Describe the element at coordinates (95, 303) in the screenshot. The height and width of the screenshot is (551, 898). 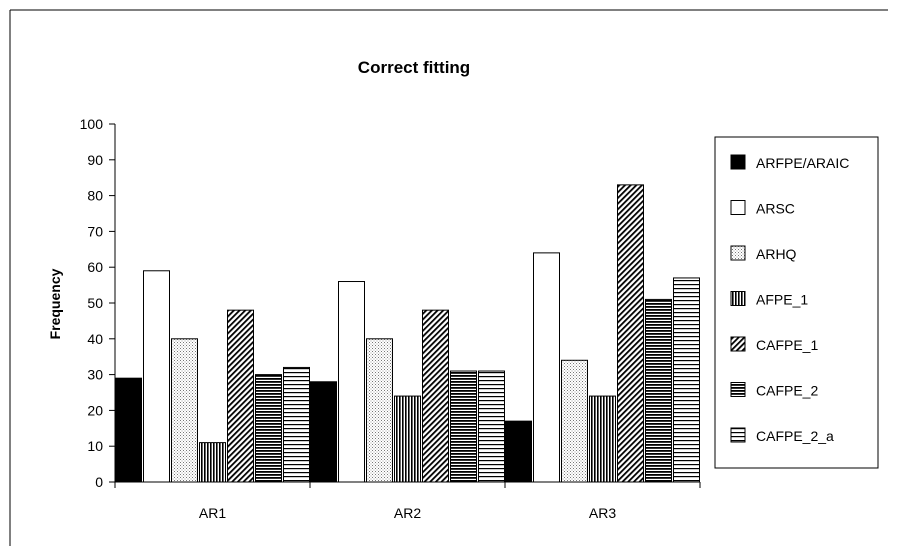
I see `y-tick-label: 50` at that location.